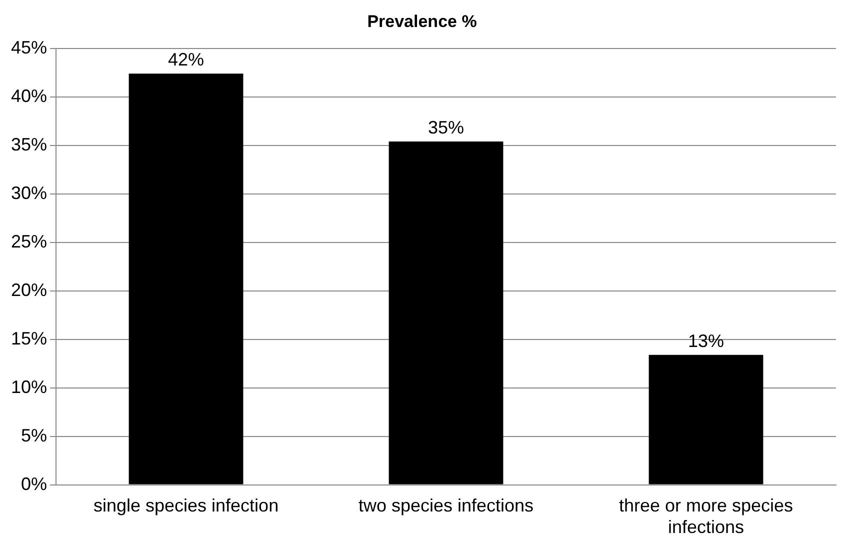  Describe the element at coordinates (29, 241) in the screenshot. I see `y-tick-label: 25%` at that location.